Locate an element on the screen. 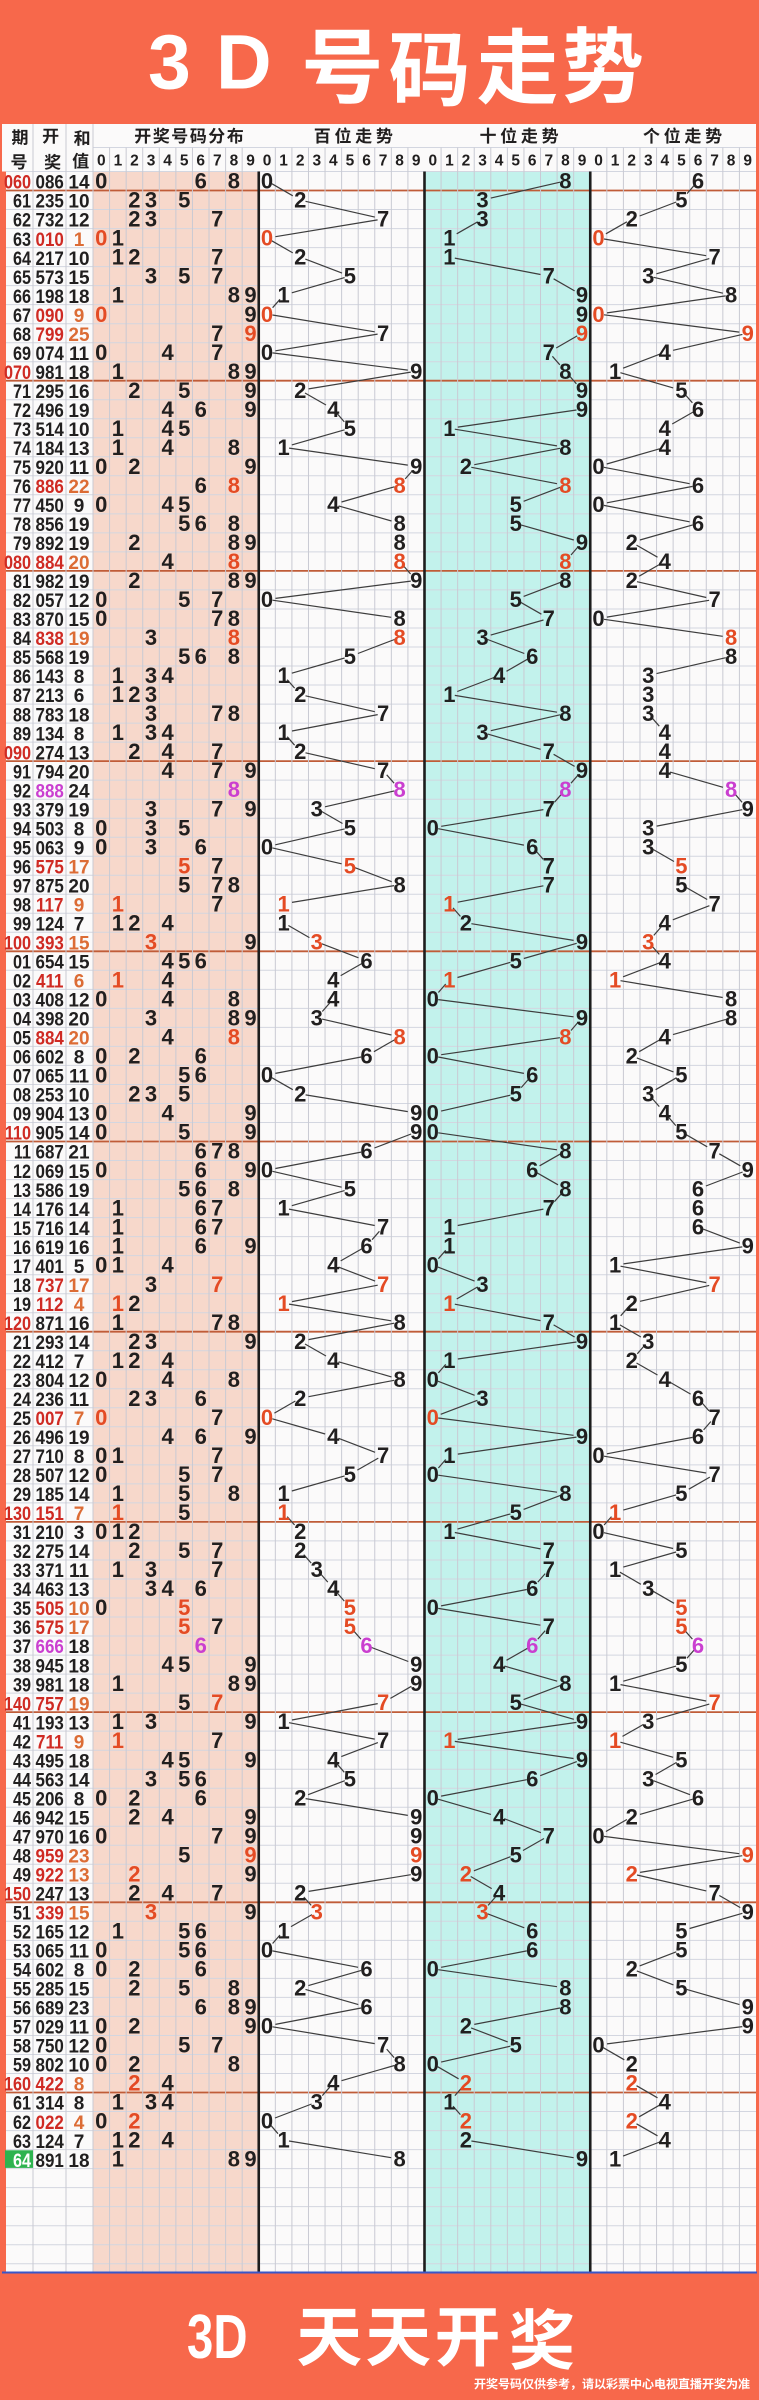 Image resolution: width=759 pixels, height=2400 pixels. svg-text: 62 is located at coordinates (22, 2122).